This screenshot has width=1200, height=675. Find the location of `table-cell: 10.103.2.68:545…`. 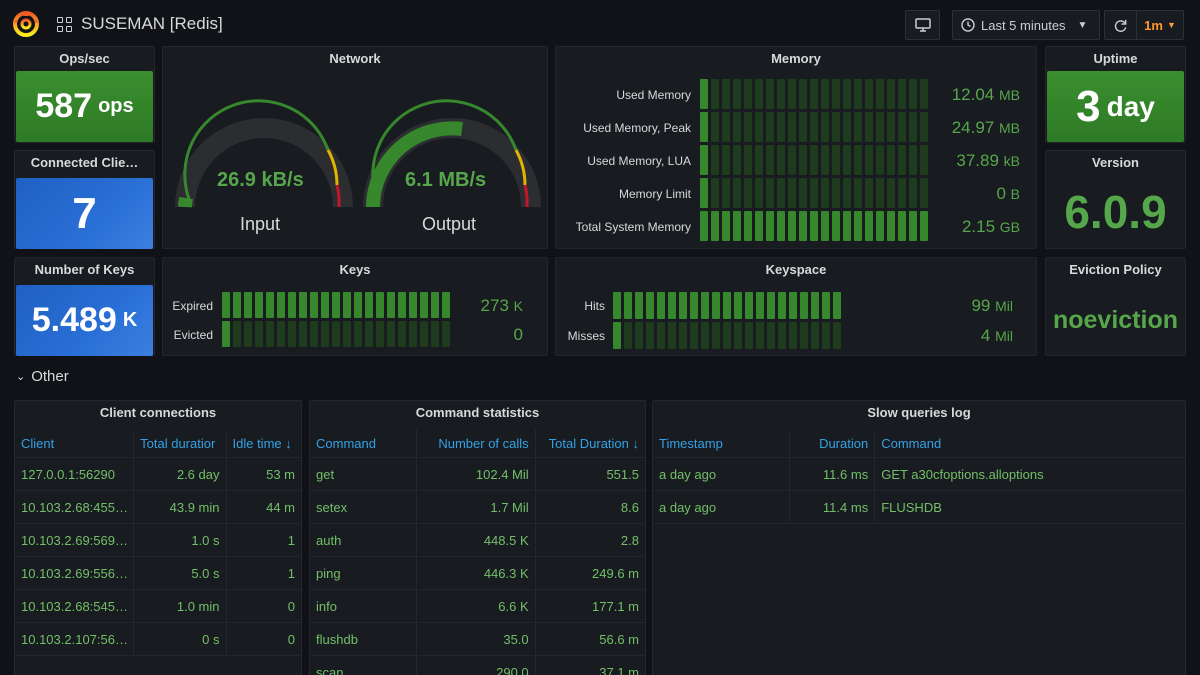

table-cell: 10.103.2.68:545… is located at coordinates (75, 606).